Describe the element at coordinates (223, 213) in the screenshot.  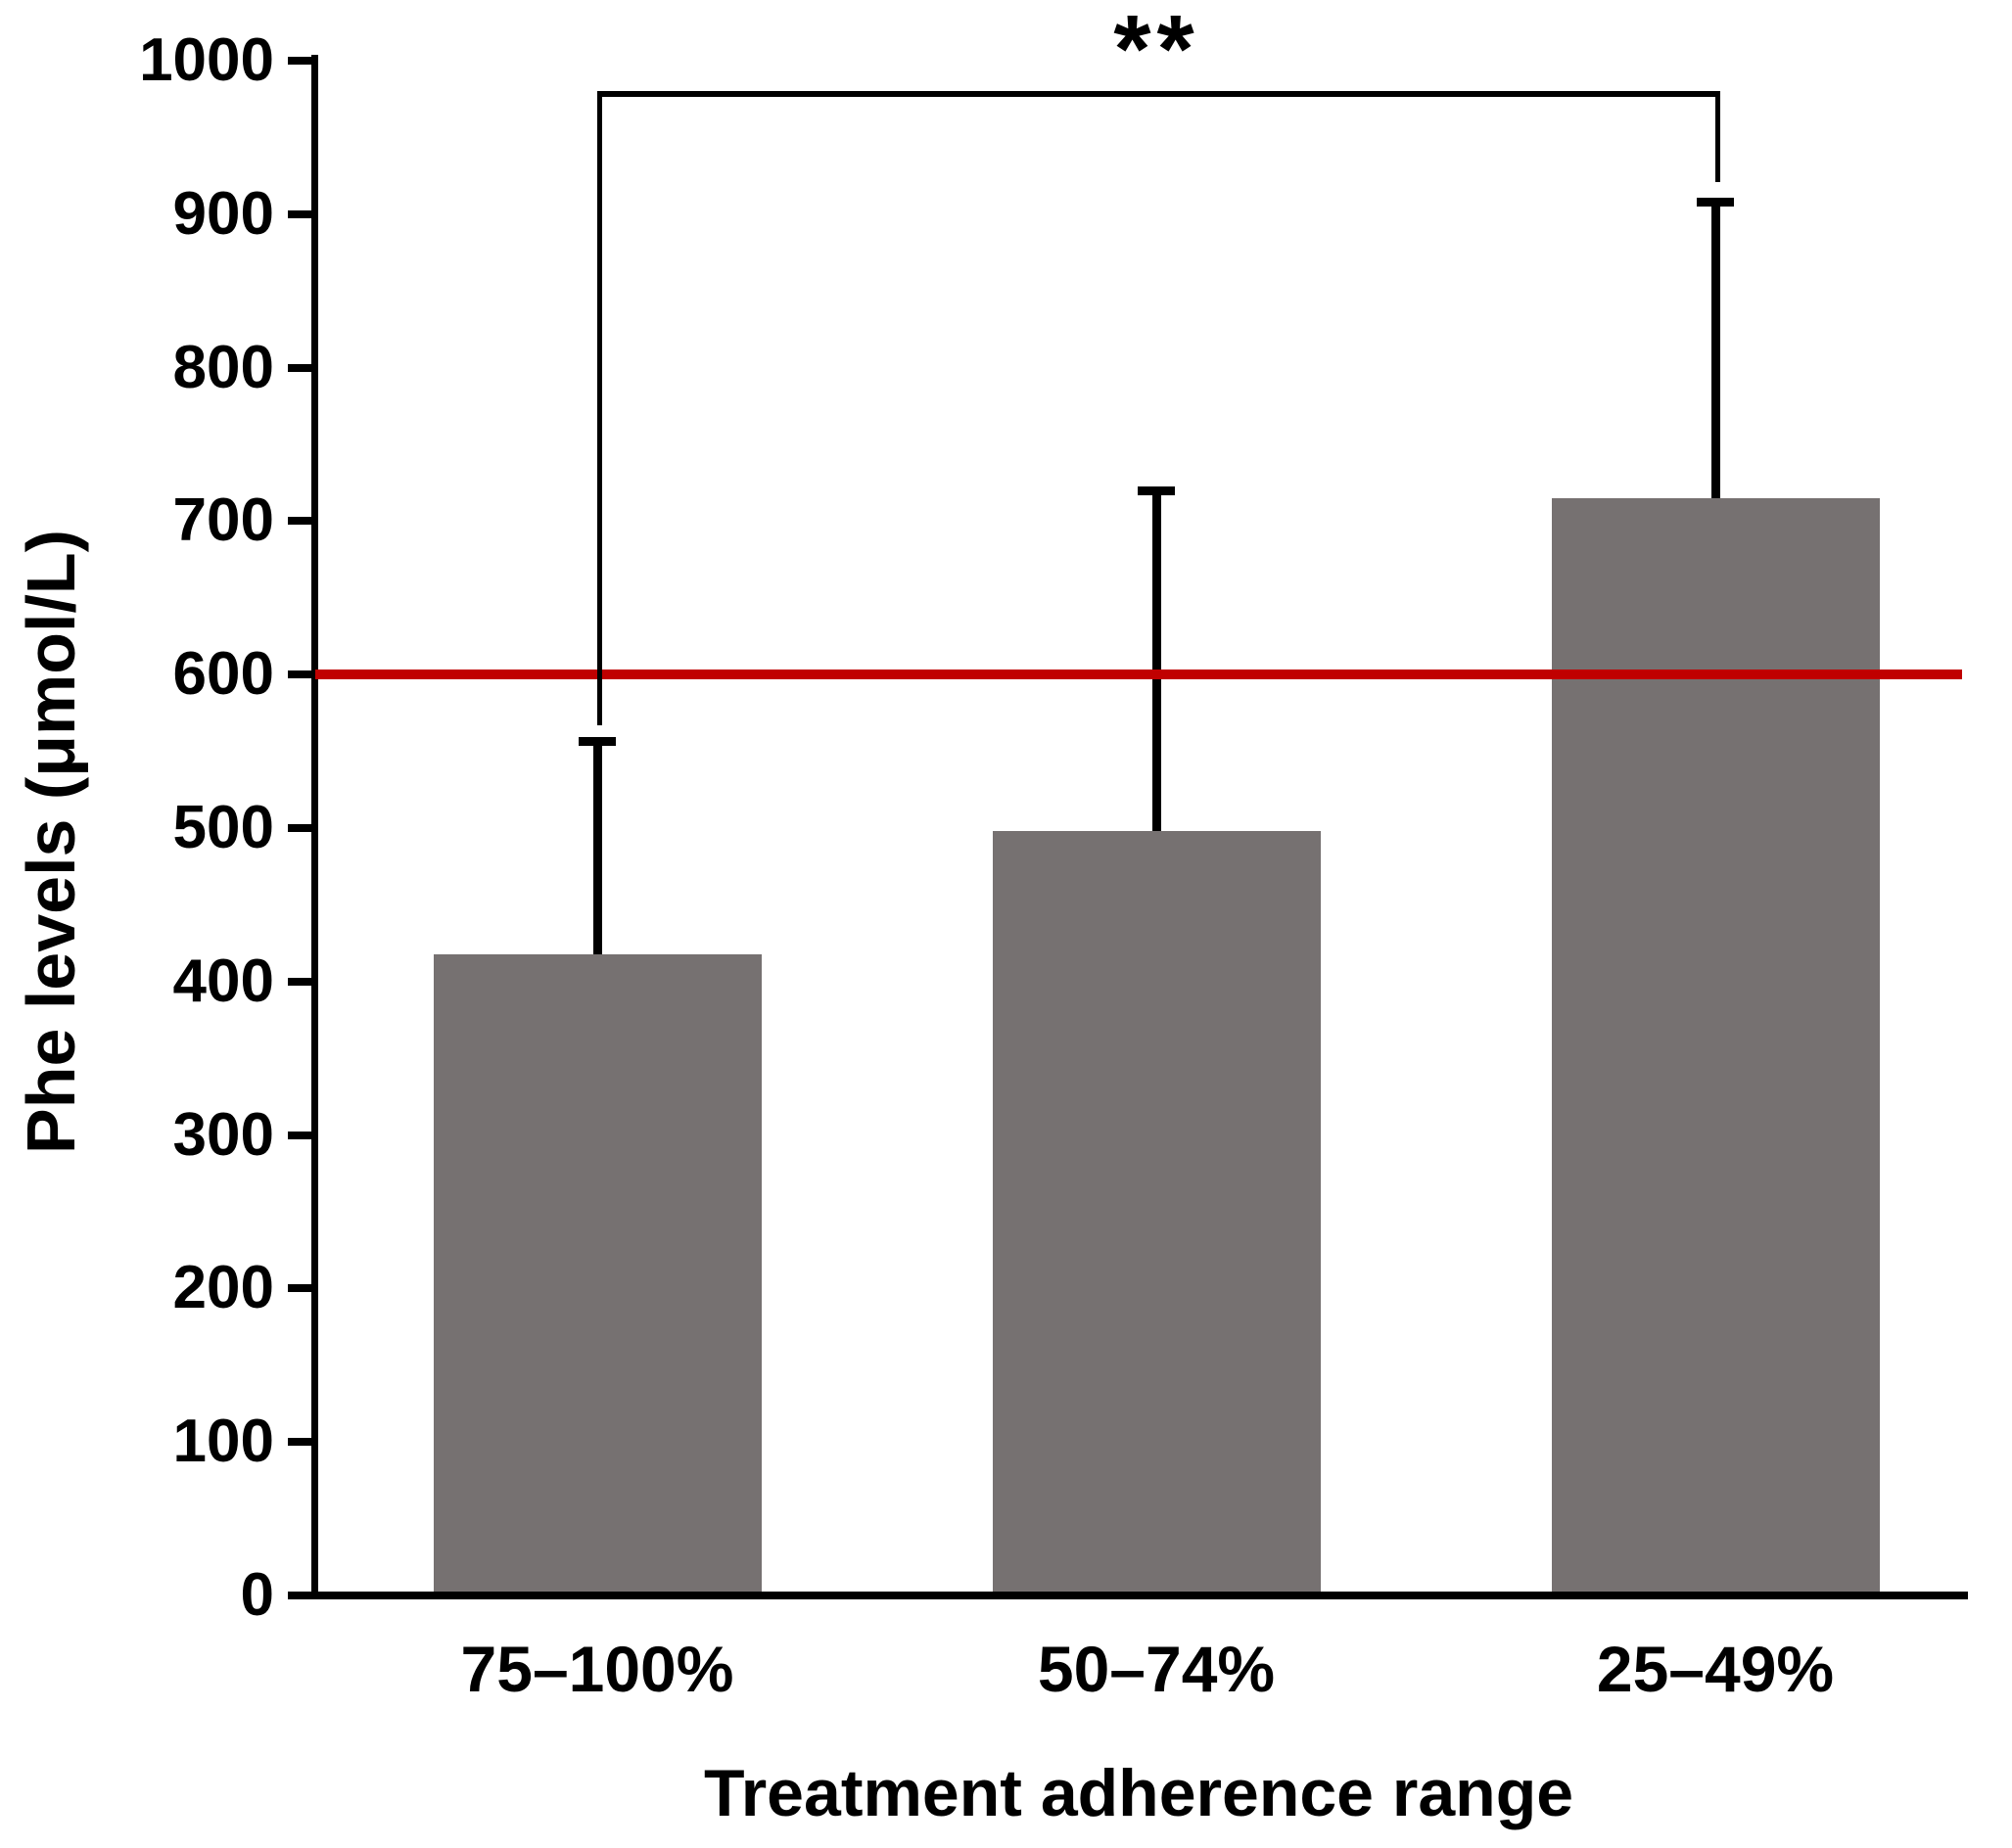
I see `y-tick-label: 900` at that location.